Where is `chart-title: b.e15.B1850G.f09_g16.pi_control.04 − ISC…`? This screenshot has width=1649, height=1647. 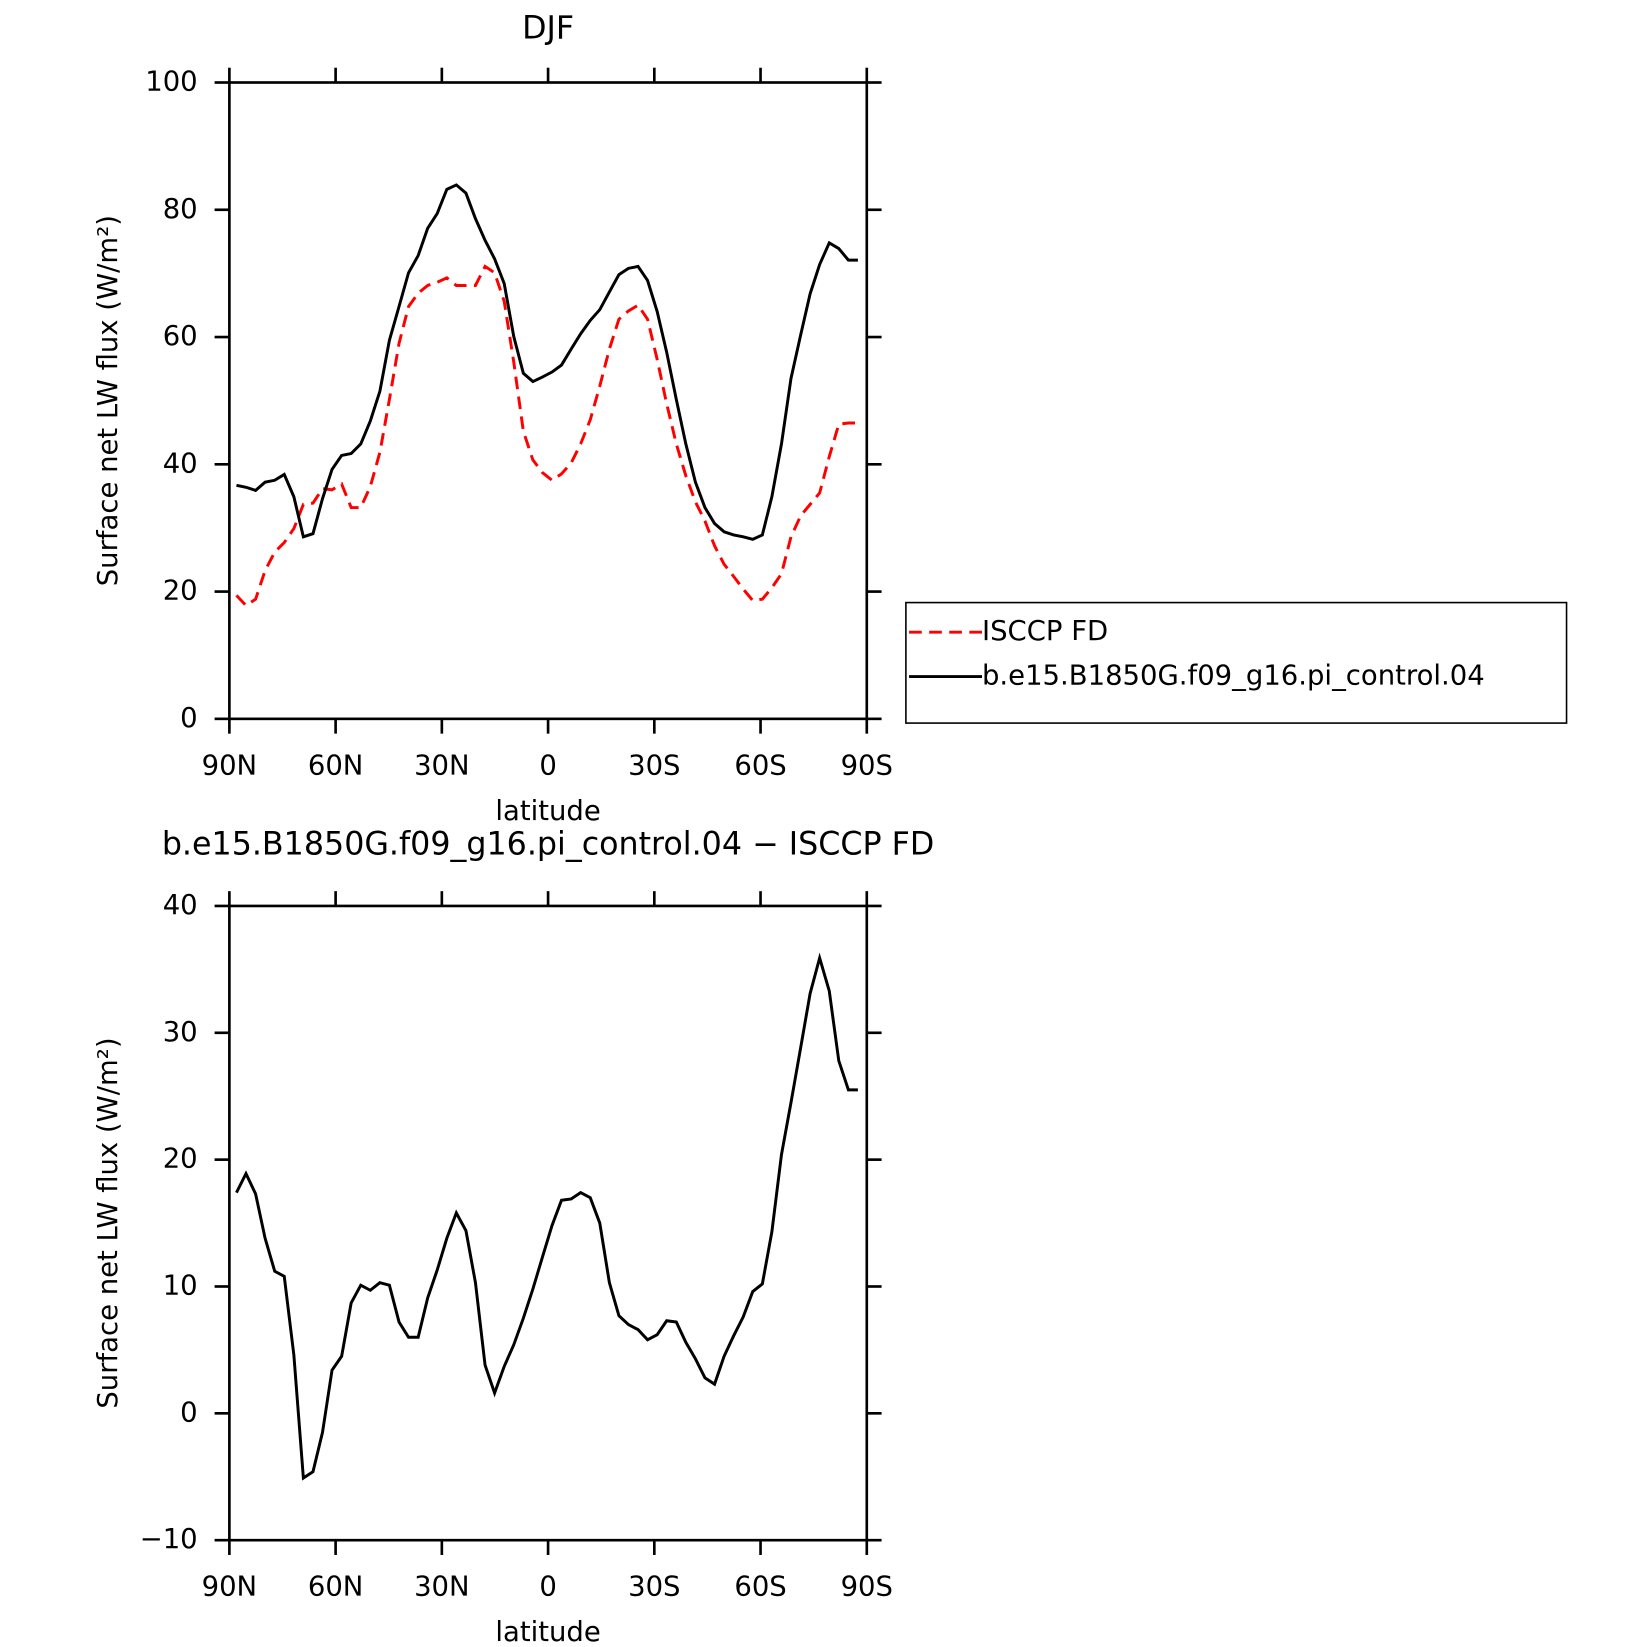
chart-title: b.e15.B1850G.f09_g16.pi_control.04 − ISC… is located at coordinates (548, 845).